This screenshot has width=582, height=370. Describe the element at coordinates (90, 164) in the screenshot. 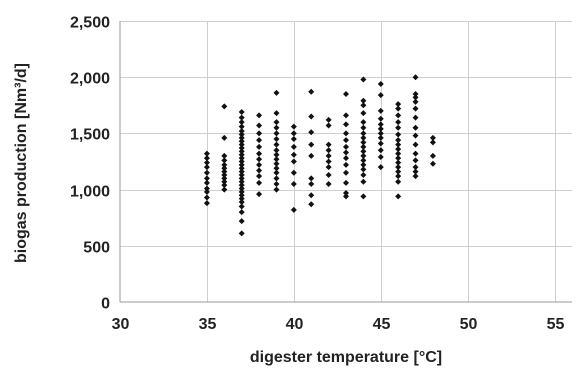

I see `y-tick-labels: 0 500 1,000 1,500 2,000 2,500` at that location.